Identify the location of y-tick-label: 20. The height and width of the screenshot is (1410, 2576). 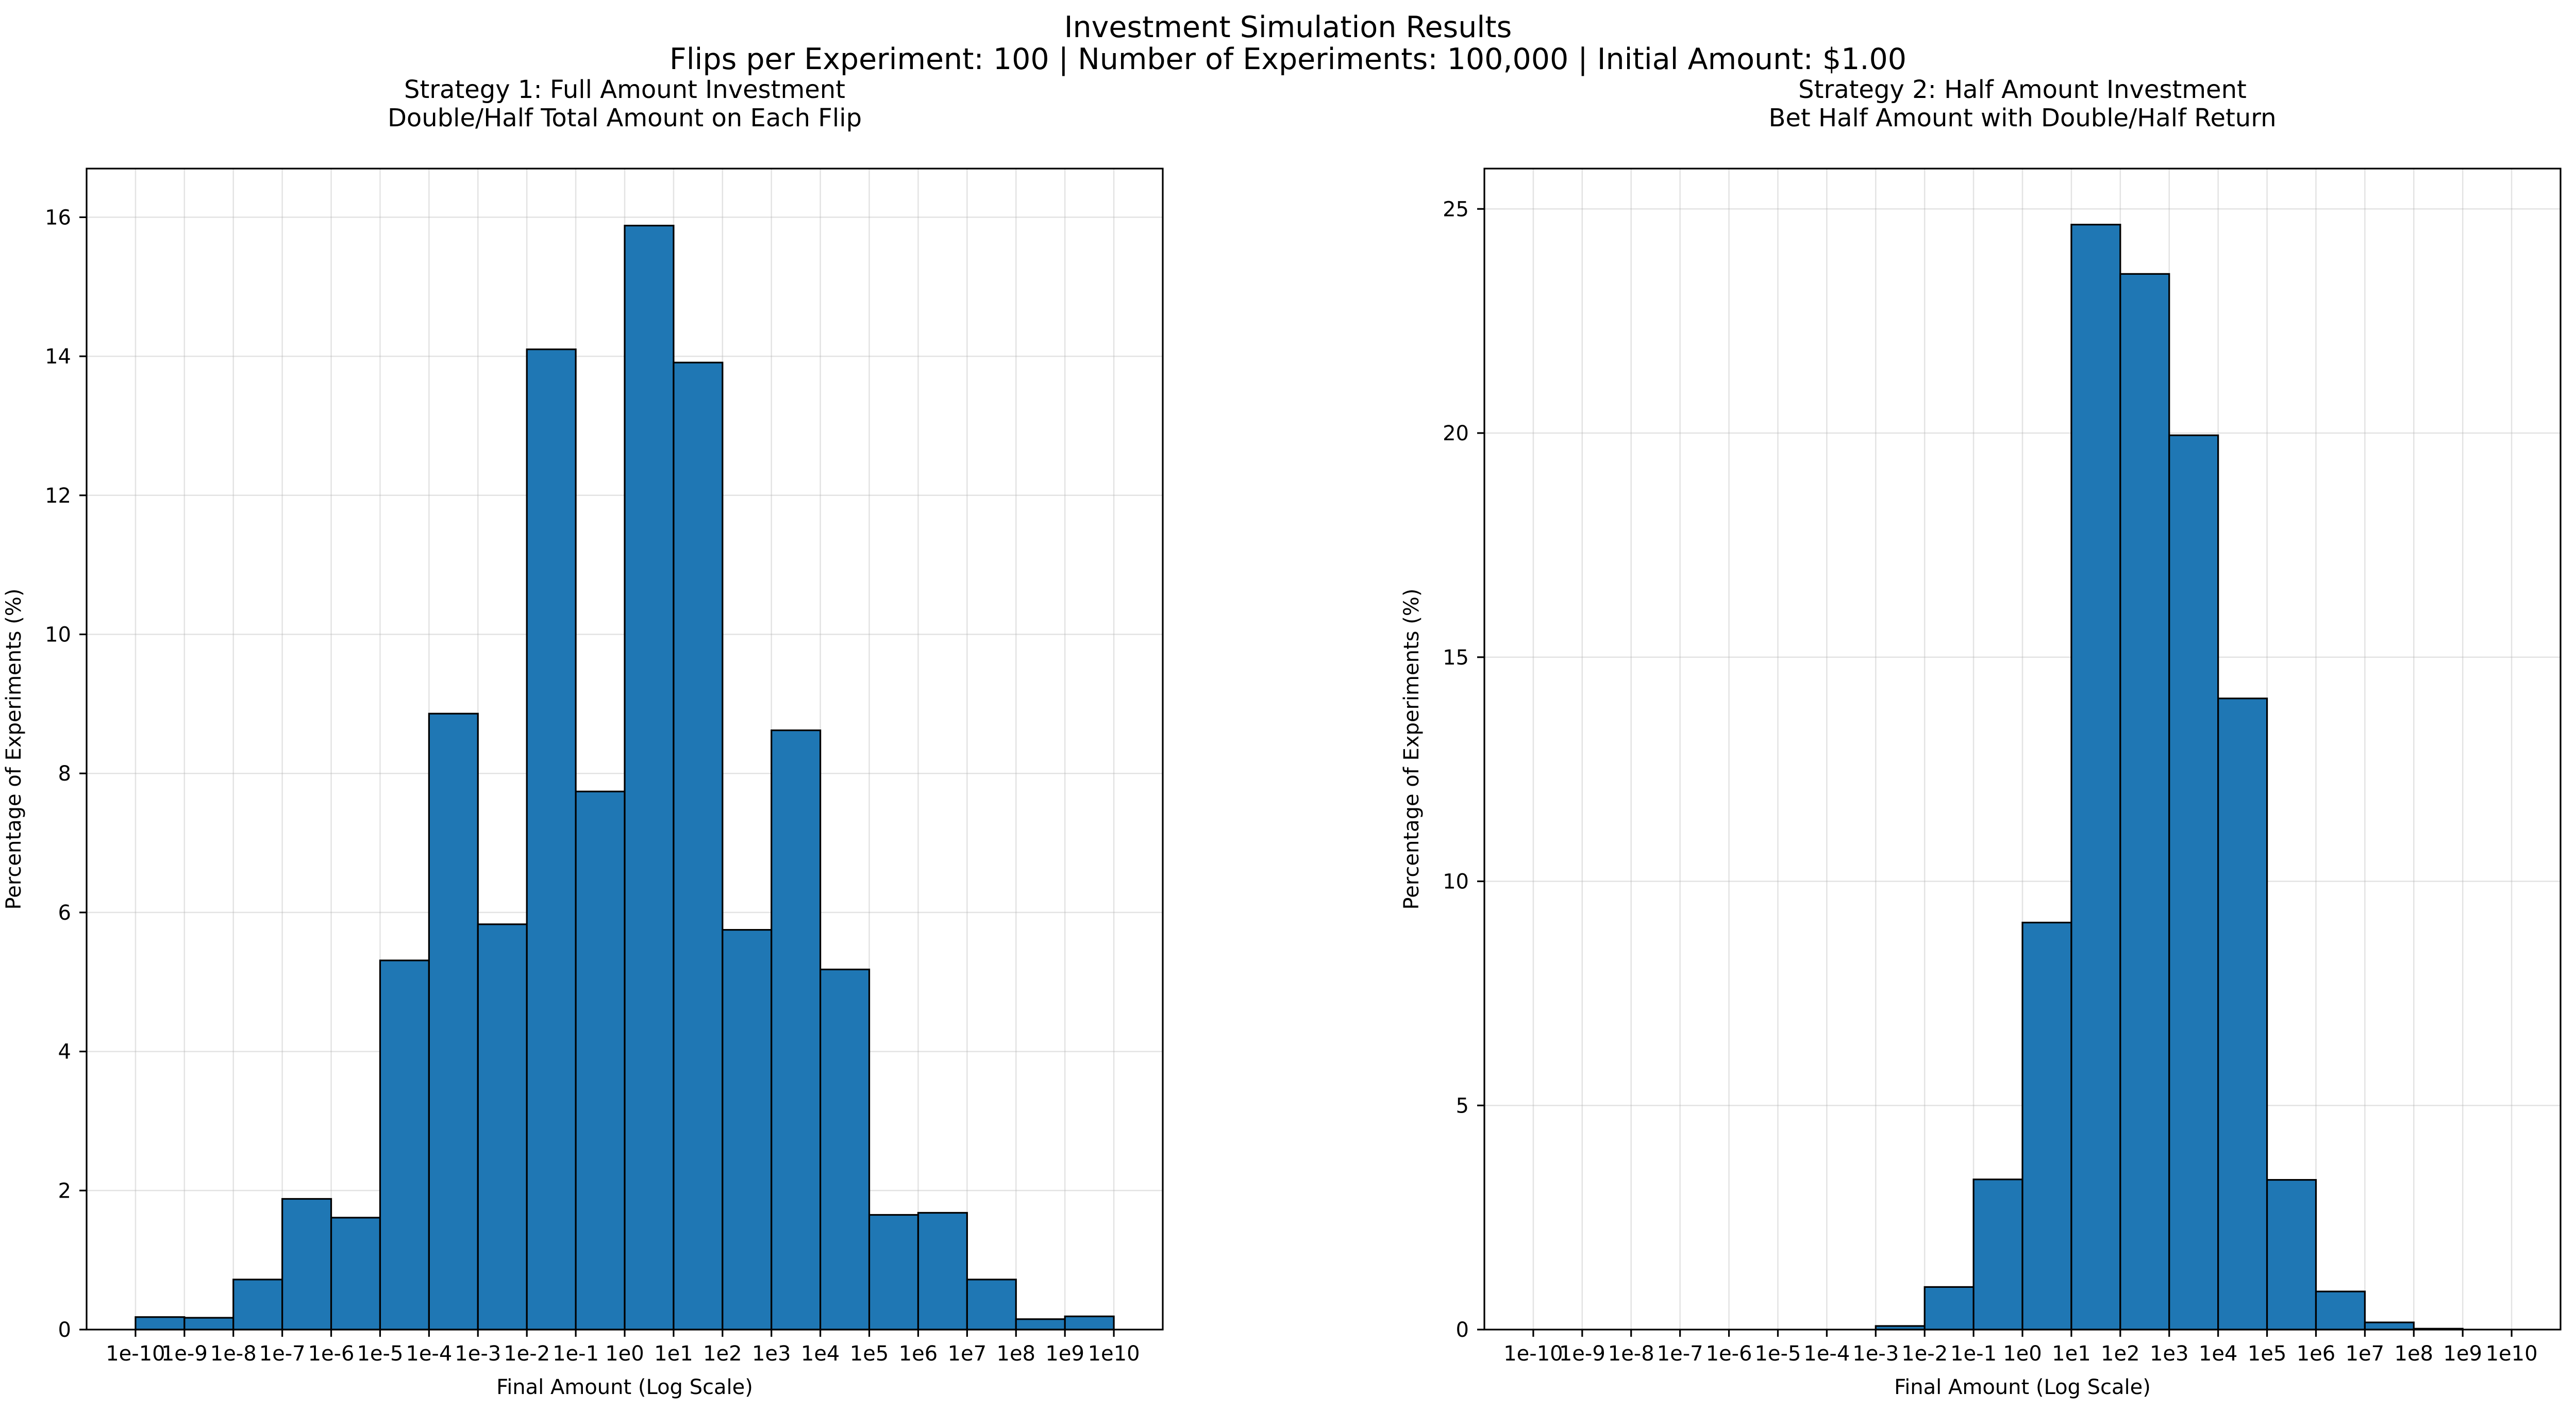
(1456, 434).